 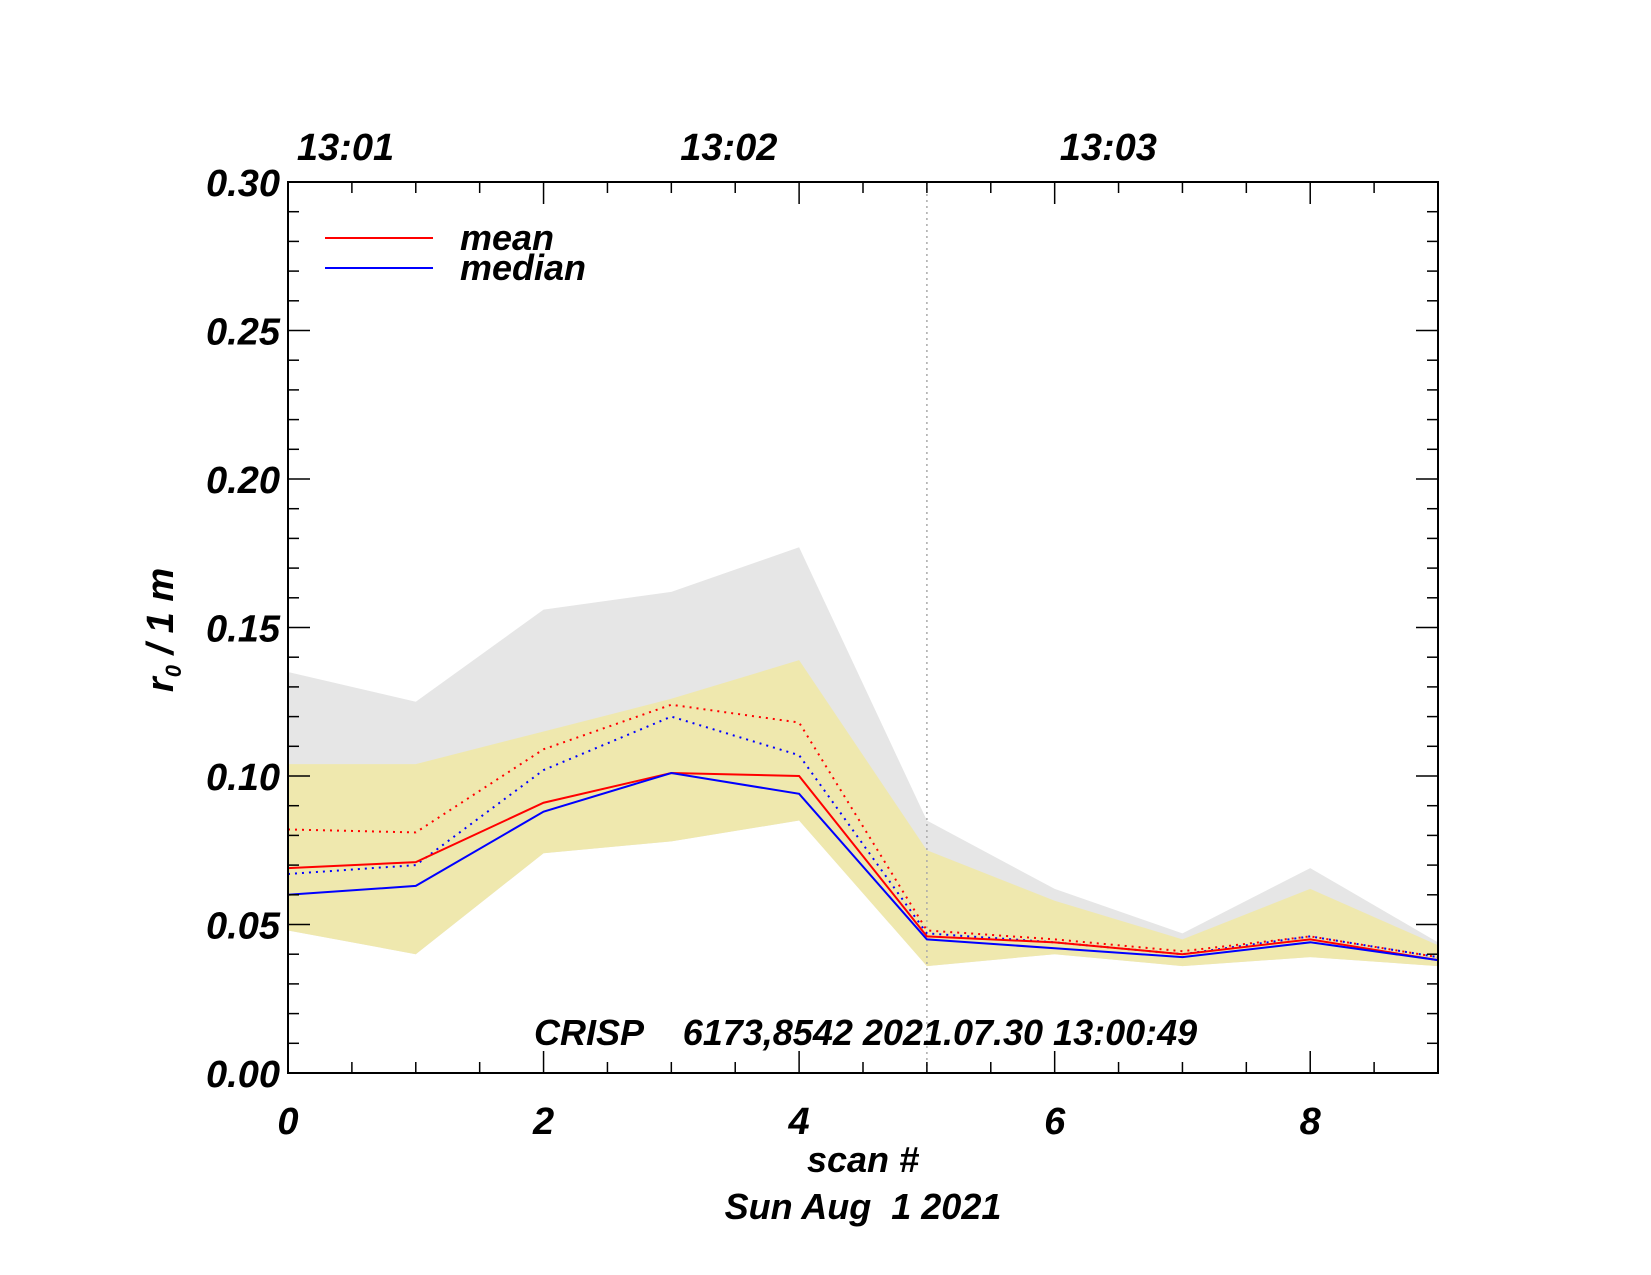 I want to click on x-axis-label: scan #, so click(x=863, y=1159).